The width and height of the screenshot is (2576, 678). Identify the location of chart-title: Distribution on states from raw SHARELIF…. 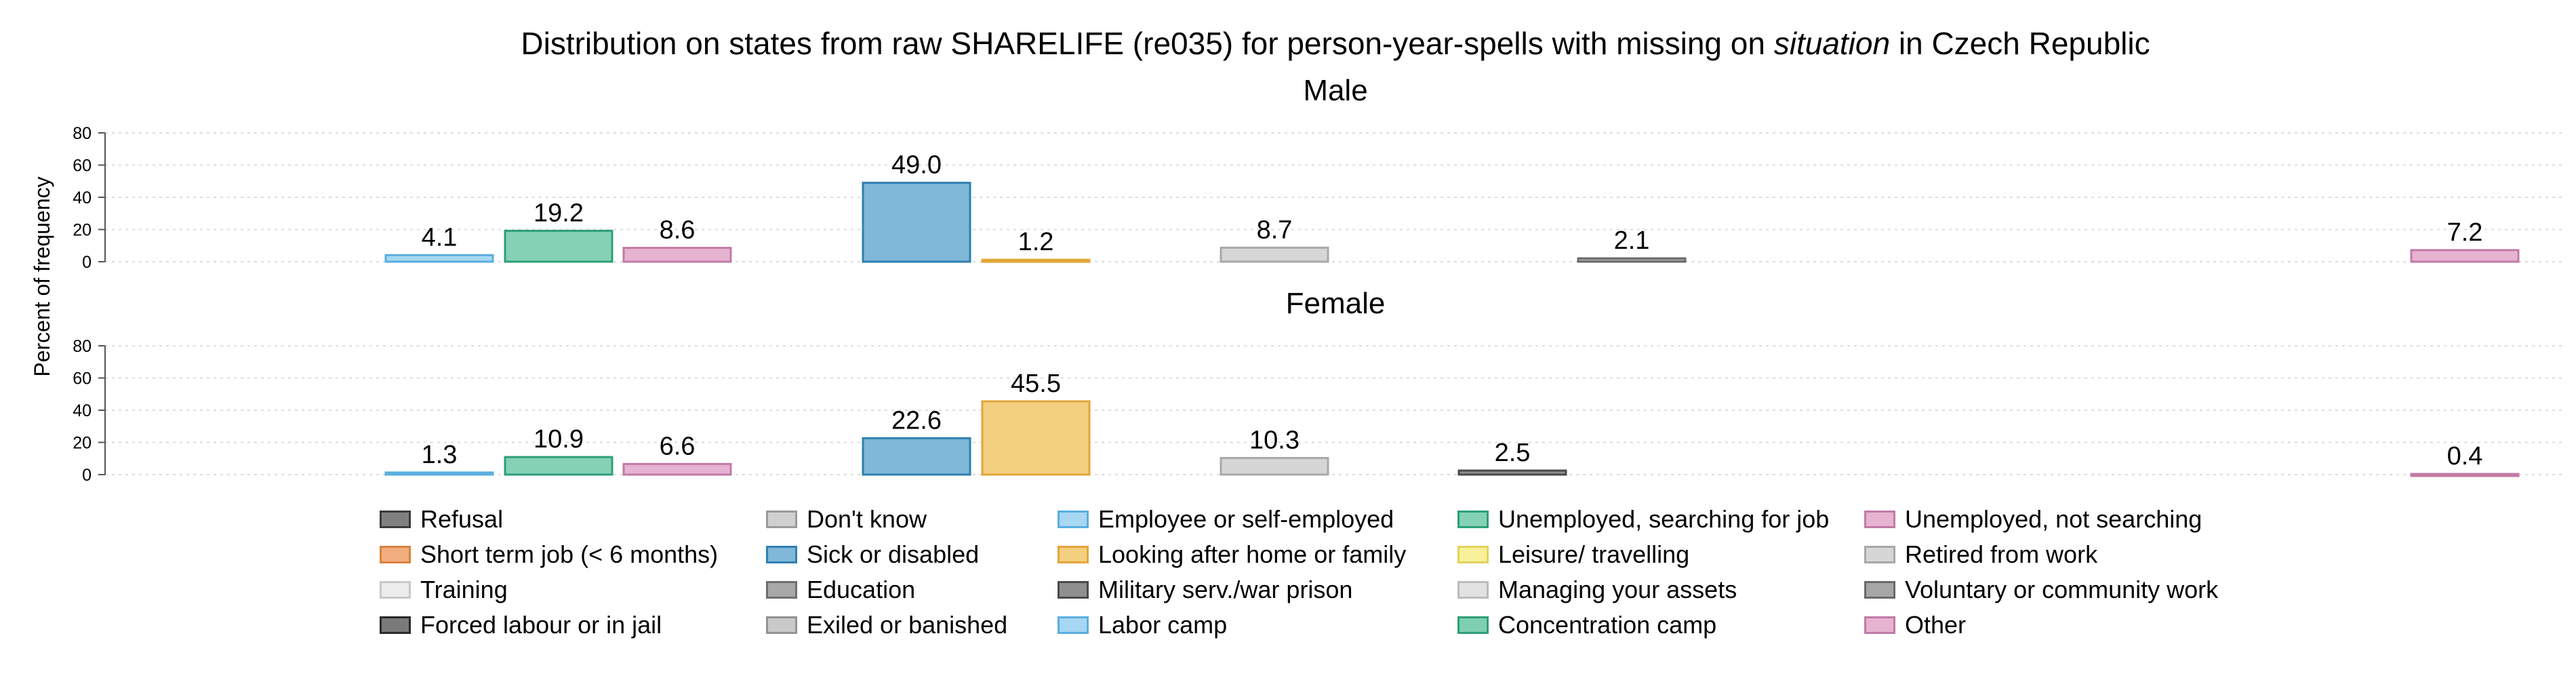
(1335, 43).